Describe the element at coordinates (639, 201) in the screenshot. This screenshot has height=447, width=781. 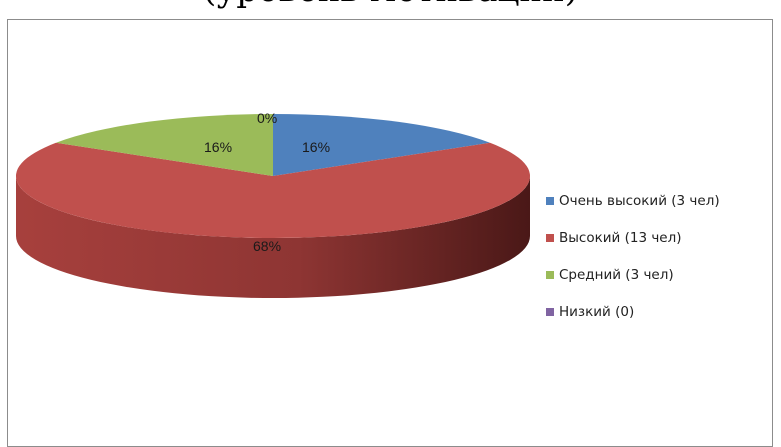
I see `legend-label-very-high: Очень высокий (3 чел)` at that location.